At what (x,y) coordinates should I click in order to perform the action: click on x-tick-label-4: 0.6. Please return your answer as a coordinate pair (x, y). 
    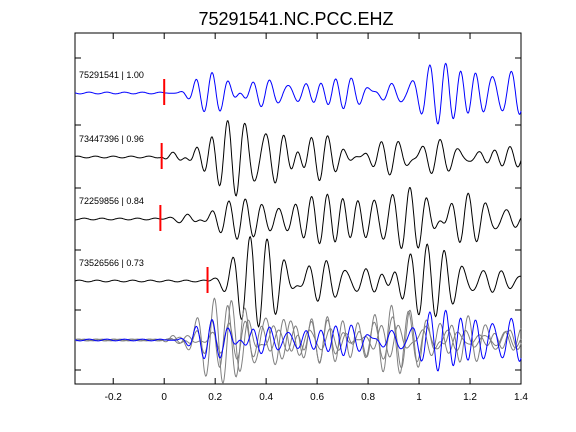
    Looking at the image, I should click on (317, 397).